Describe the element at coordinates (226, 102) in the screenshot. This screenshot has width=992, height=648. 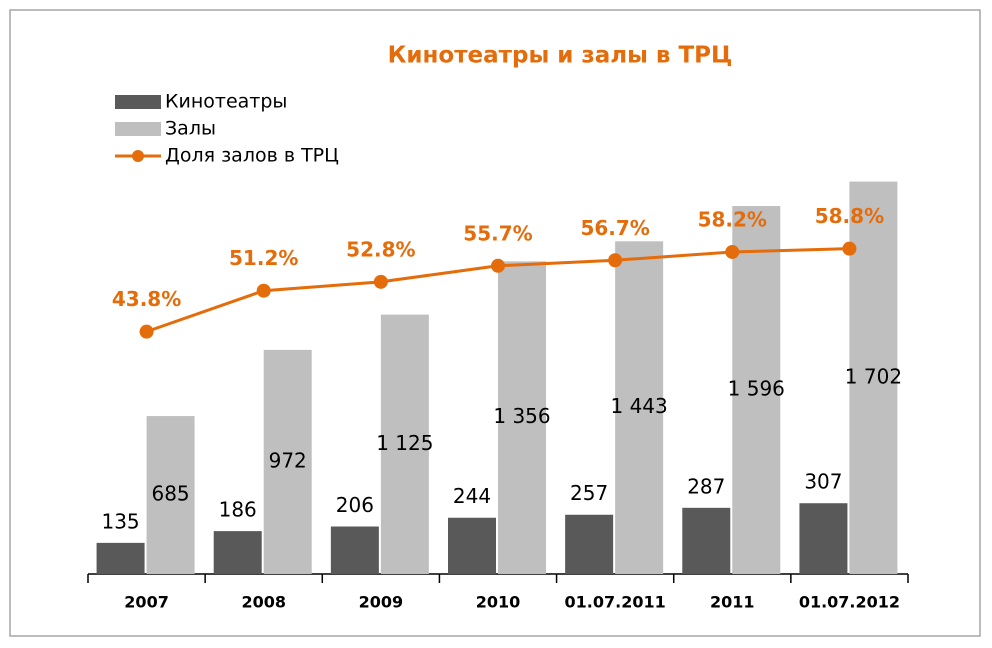
I see `legend-label: Кинотеатры` at that location.